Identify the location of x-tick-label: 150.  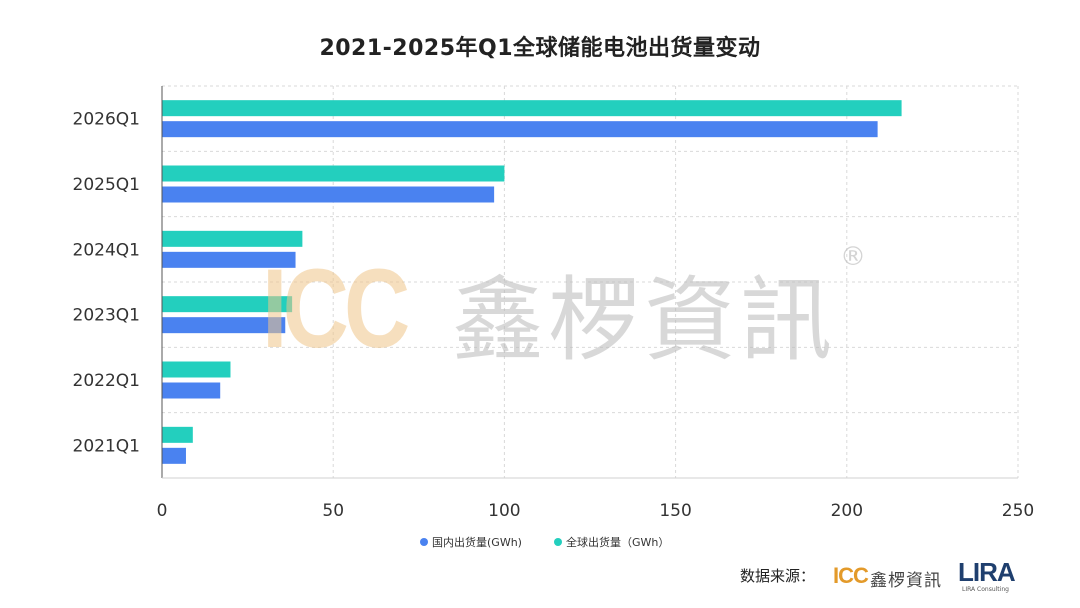
(675, 511).